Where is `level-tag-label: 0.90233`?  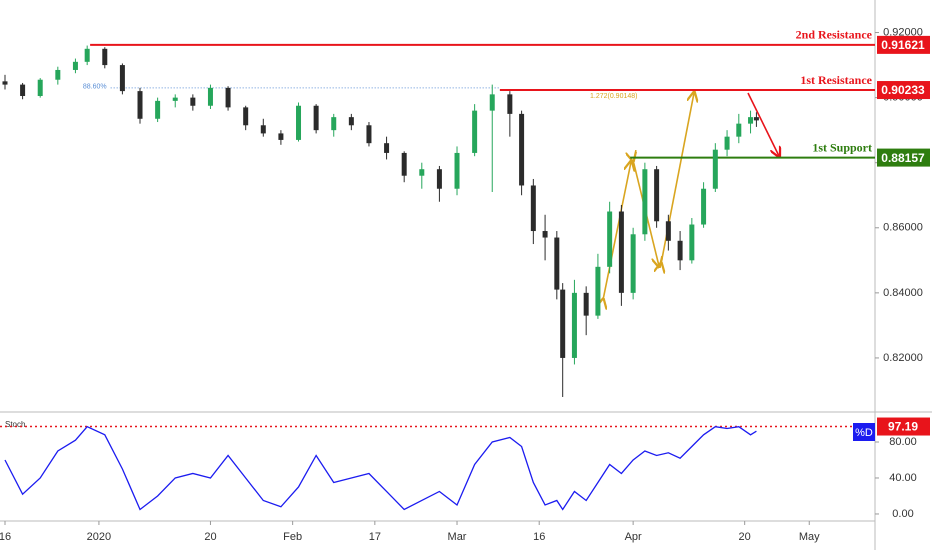 level-tag-label: 0.90233 is located at coordinates (903, 90).